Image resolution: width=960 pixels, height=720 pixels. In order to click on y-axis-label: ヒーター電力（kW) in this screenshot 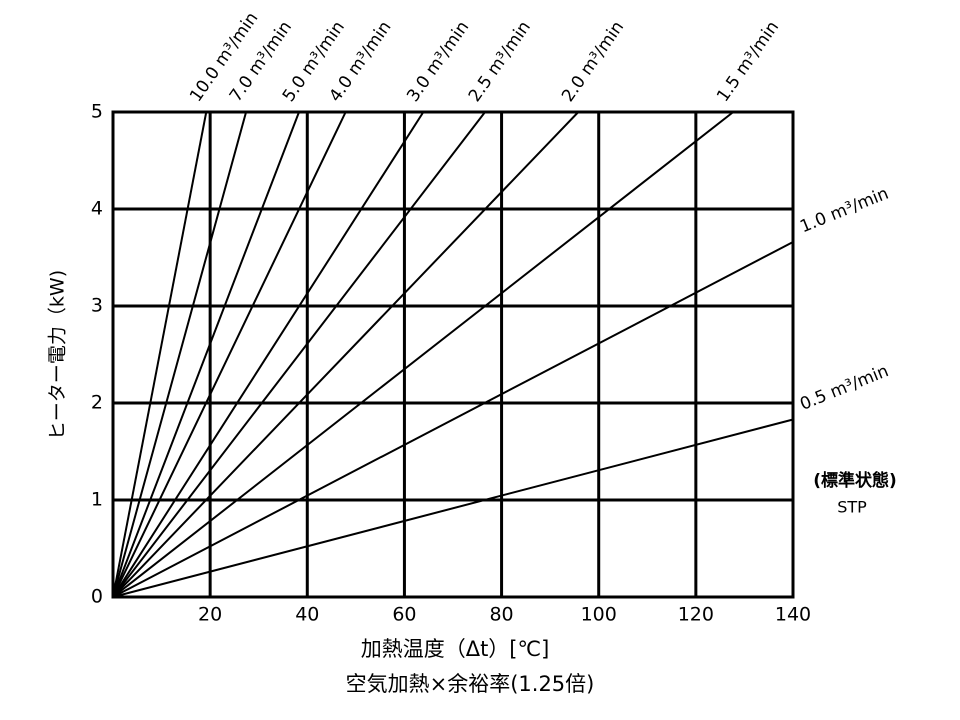, I will do `click(58, 355)`.